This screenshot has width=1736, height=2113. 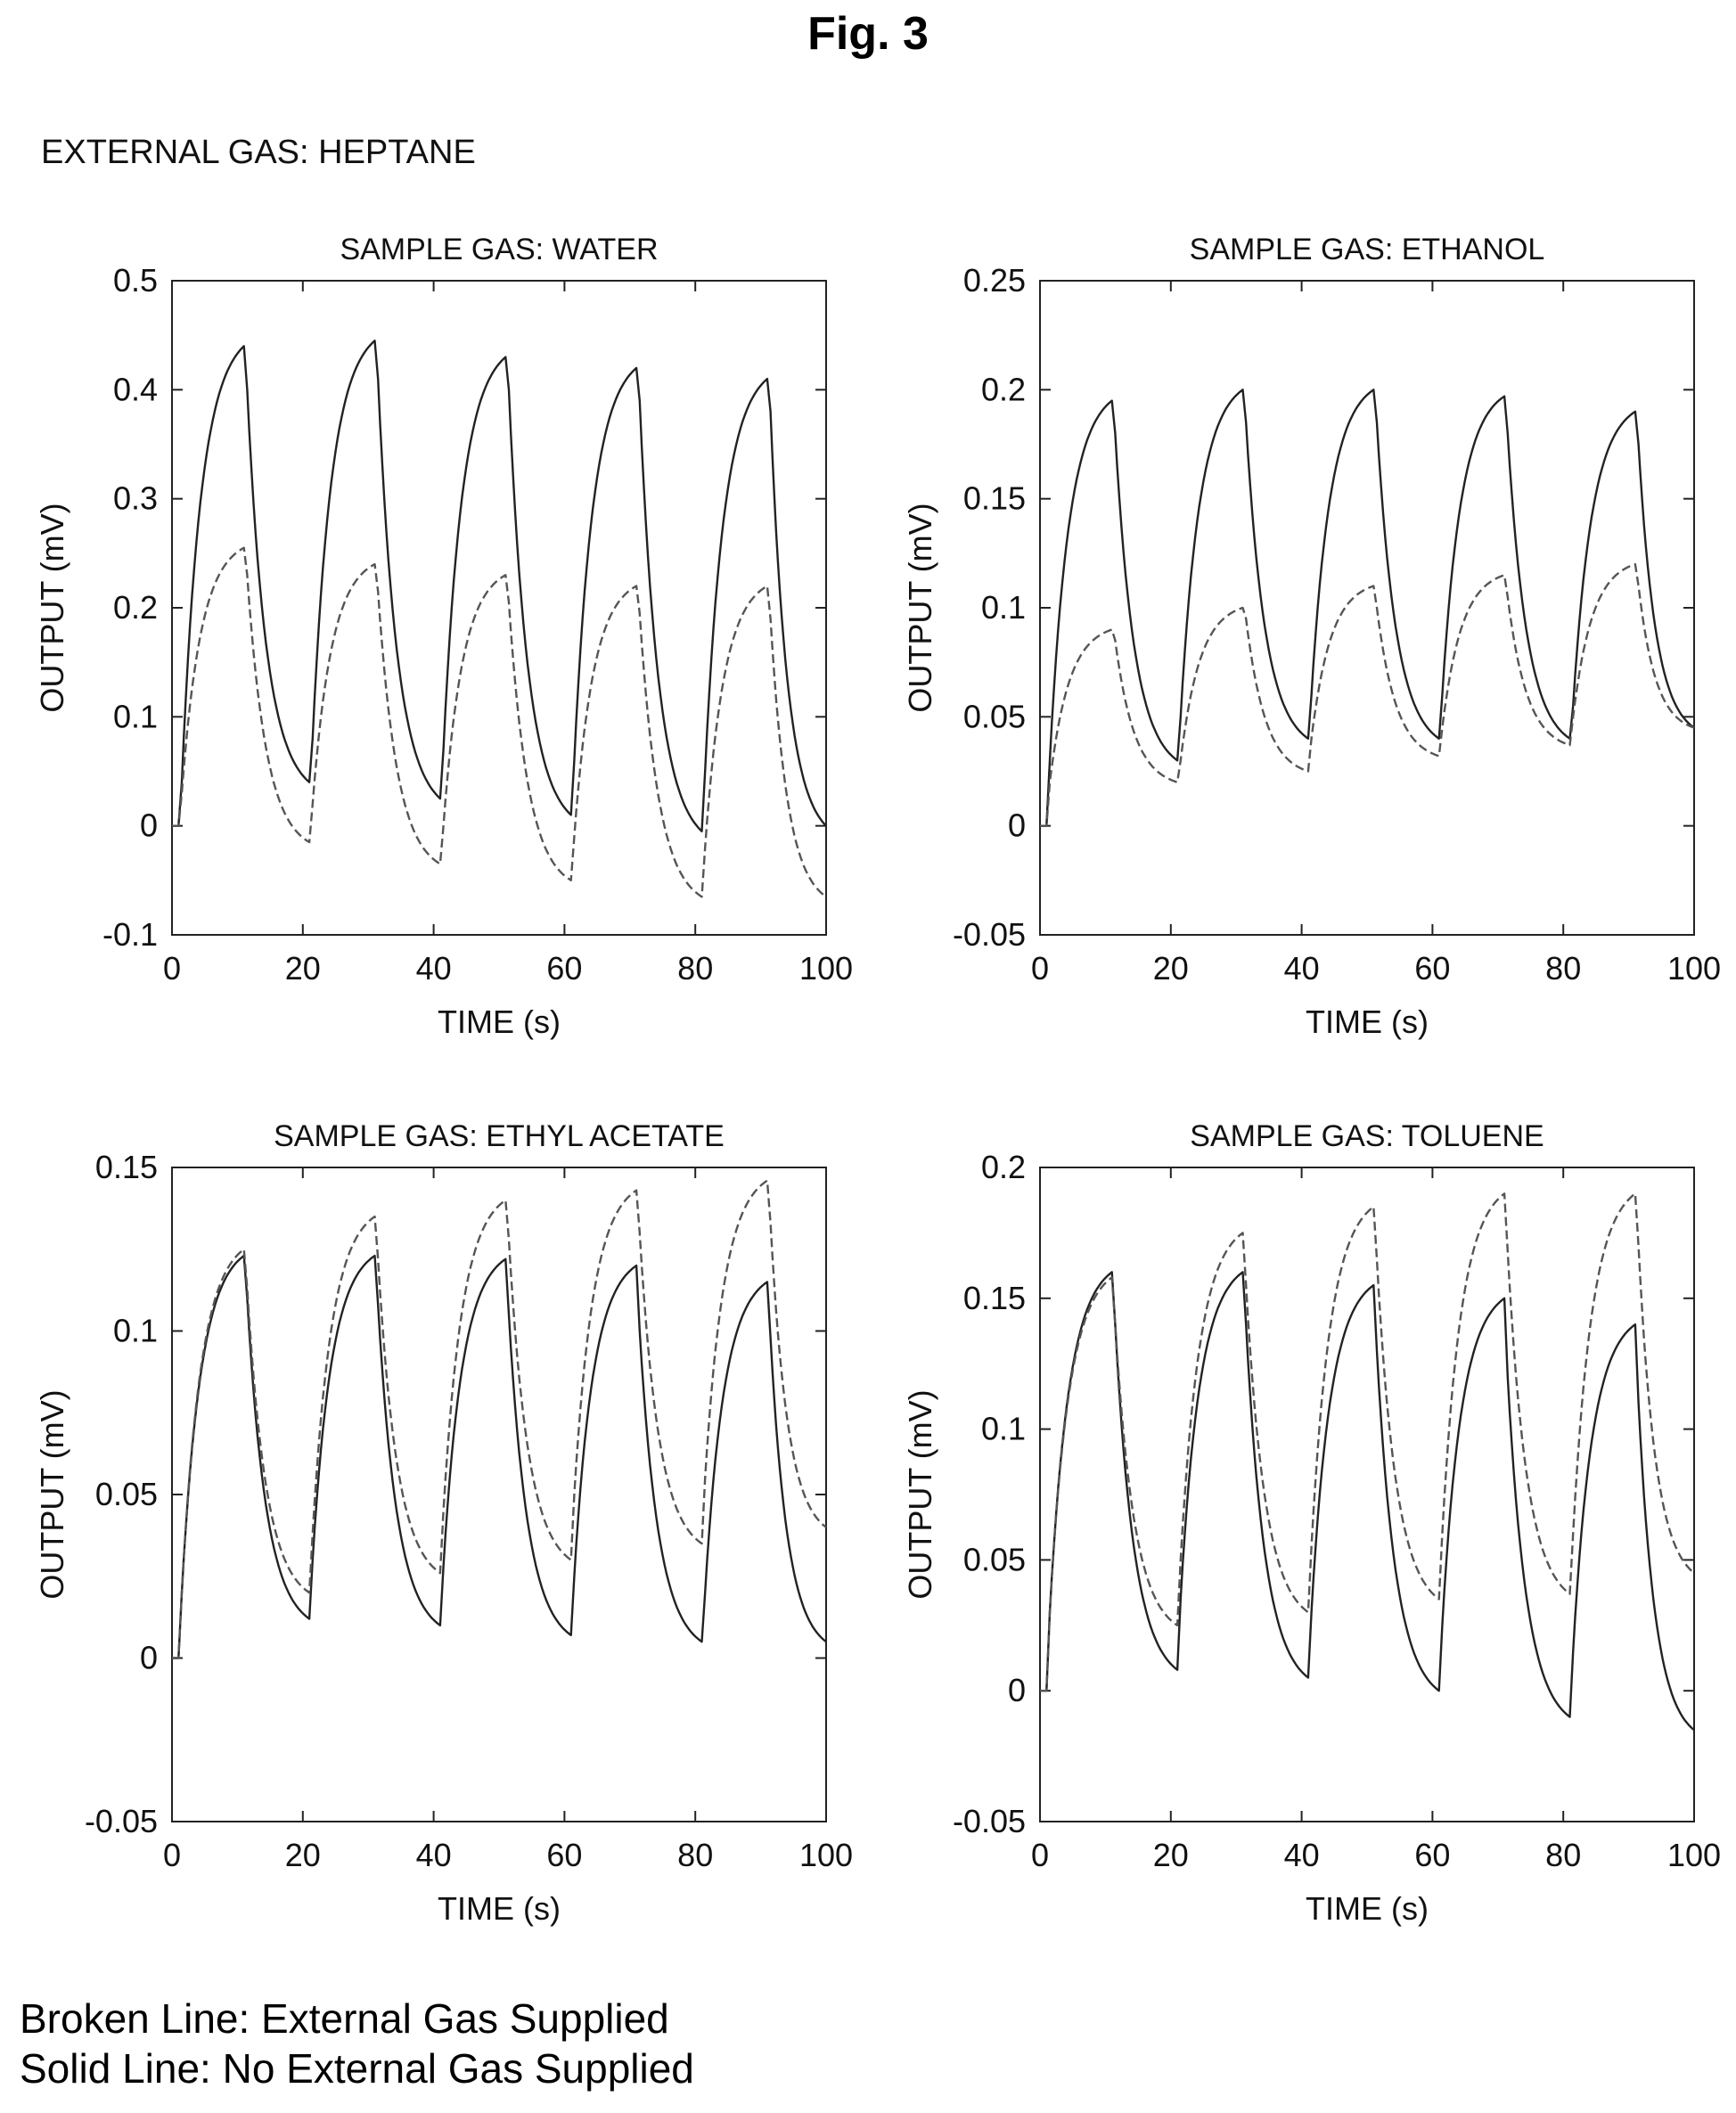 I want to click on chart-title: SAMPLE GAS: ETHYL ACETATE, so click(x=500, y=1136).